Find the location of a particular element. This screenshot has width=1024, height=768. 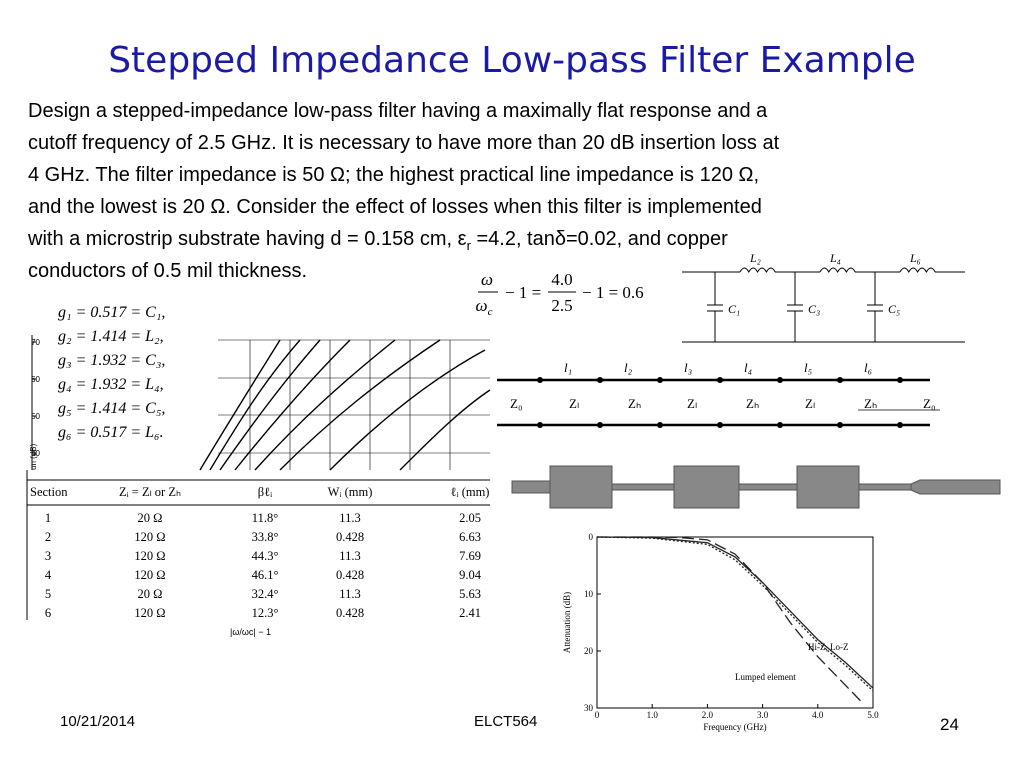

y-tick-label: 20 is located at coordinates (589, 651).